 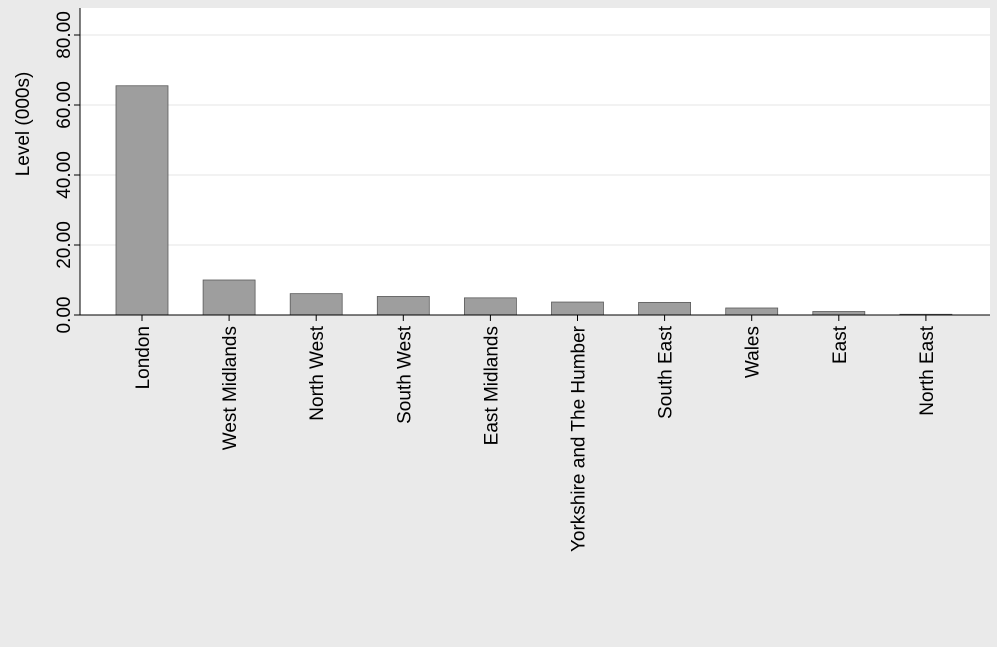 What do you see at coordinates (64, 105) in the screenshot?
I see `y-tick-label: 60.00` at bounding box center [64, 105].